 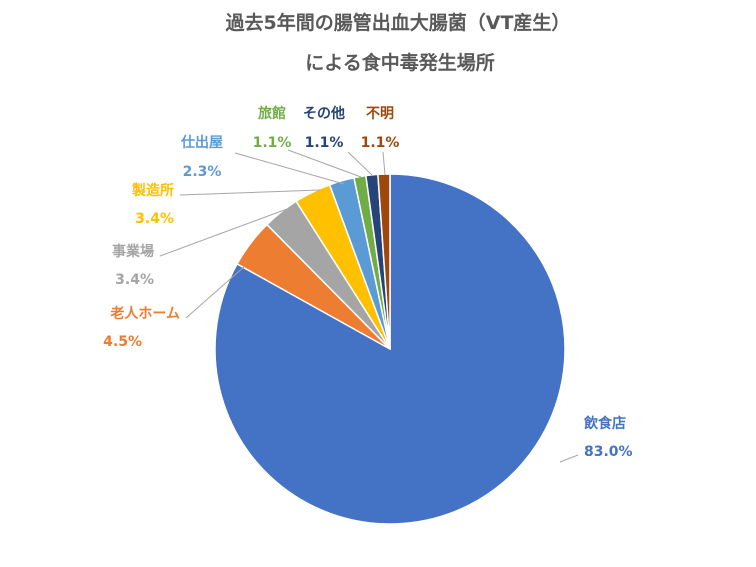 I want to click on slice-label-value-factory: 3.4%, so click(x=154, y=219).